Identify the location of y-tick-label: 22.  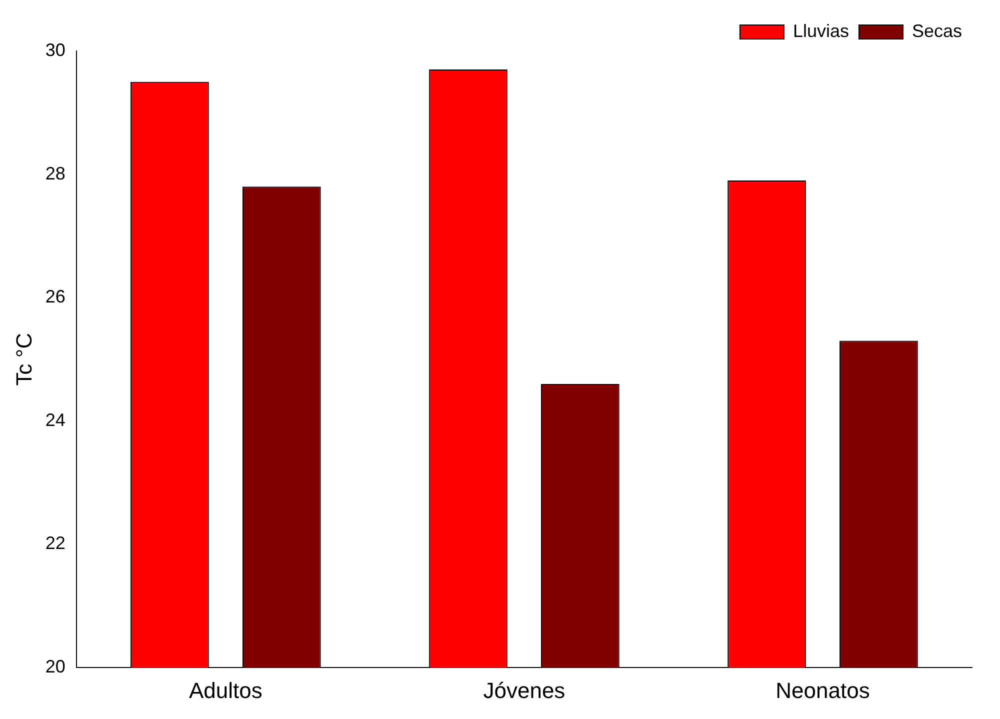
(55, 543).